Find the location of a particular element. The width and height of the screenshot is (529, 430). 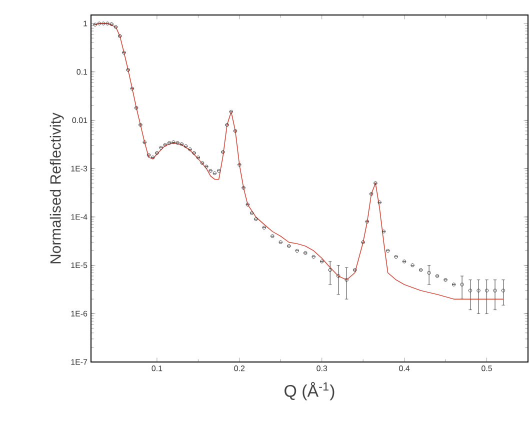

x-axis-title: Q (Å$^{-1}$) is located at coordinates (309, 391).